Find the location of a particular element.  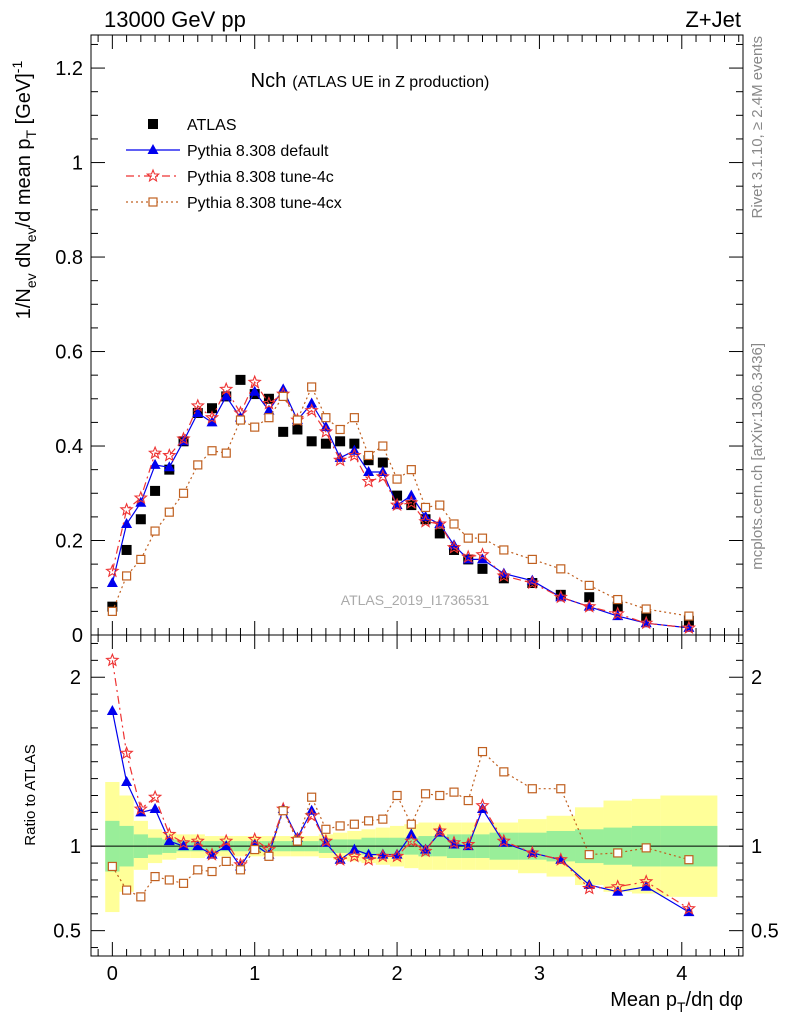

plot-title-main: Nch is located at coordinates (269, 81).